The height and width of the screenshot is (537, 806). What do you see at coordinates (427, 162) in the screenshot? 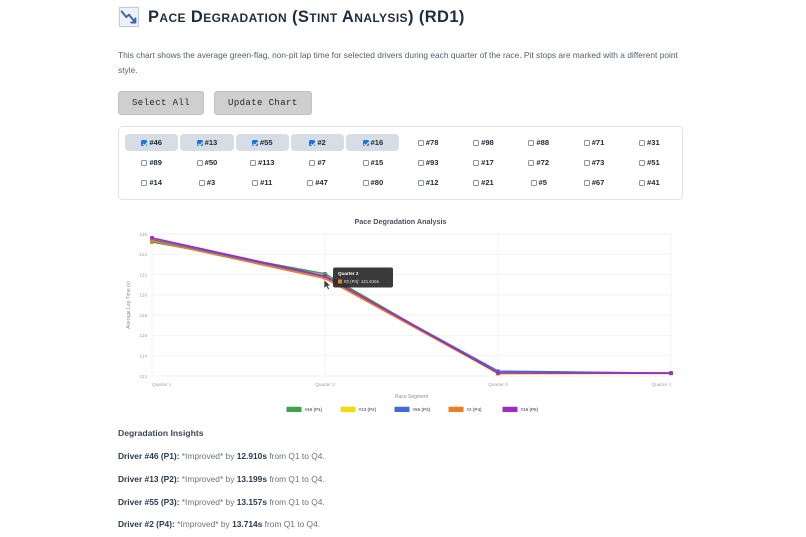
I see `driver-chip-93: #93` at bounding box center [427, 162].